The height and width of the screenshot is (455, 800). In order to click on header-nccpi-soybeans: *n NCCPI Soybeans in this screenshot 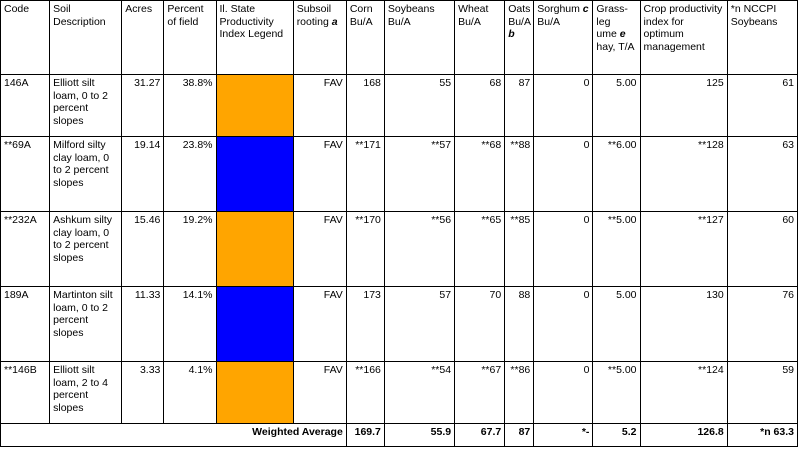, I will do `click(762, 37)`.